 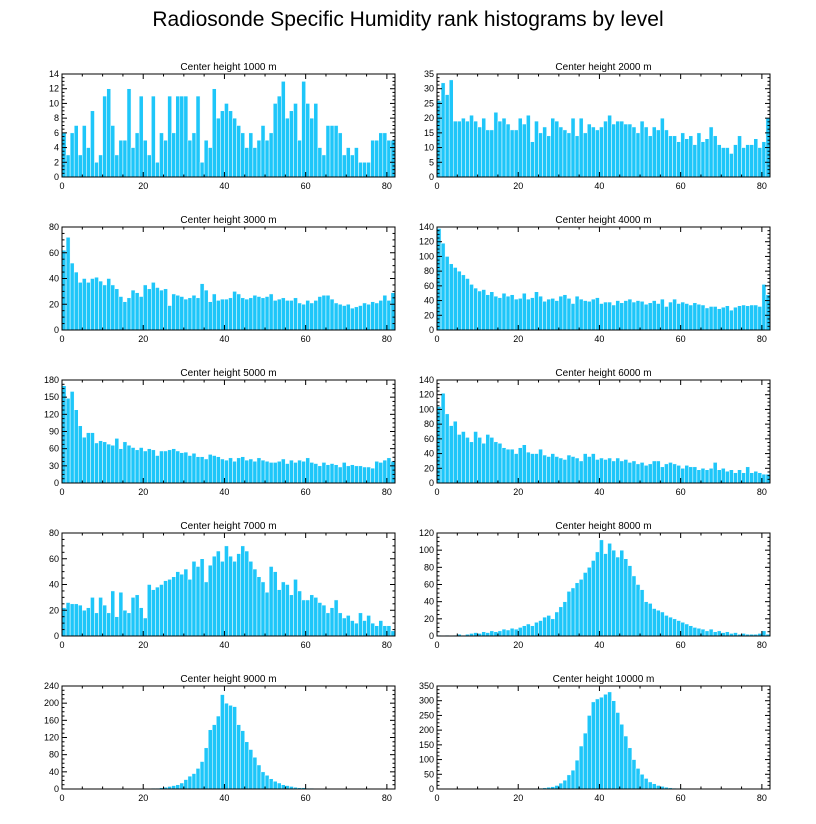 I want to click on panel-title: Center height 7000 m, so click(x=228, y=526).